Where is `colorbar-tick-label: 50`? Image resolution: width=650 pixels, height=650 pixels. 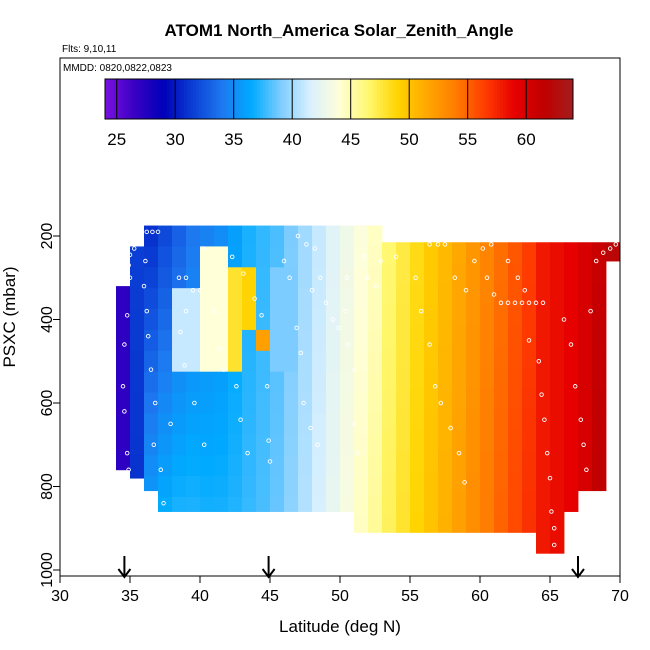 colorbar-tick-label: 50 is located at coordinates (409, 139).